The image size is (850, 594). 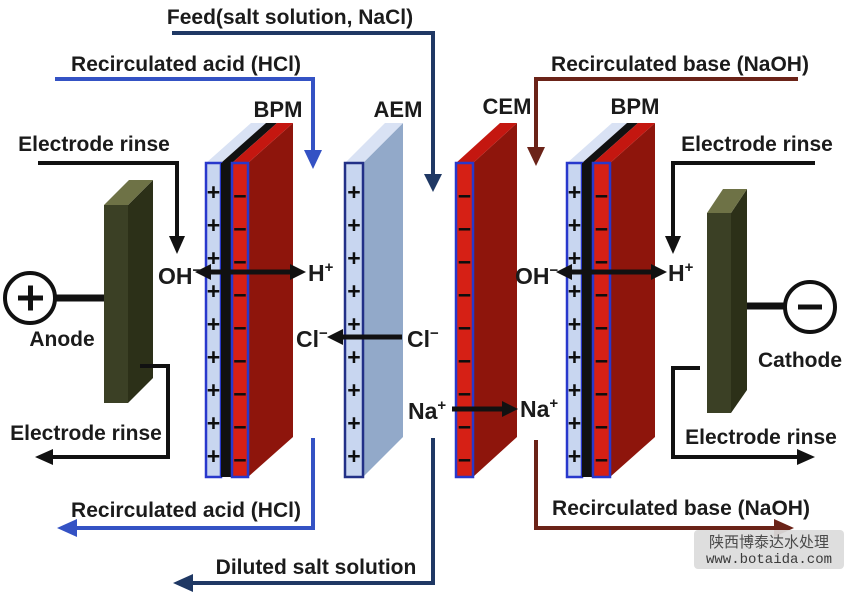 What do you see at coordinates (739, 301) in the screenshot?
I see `cathode-plate-side` at bounding box center [739, 301].